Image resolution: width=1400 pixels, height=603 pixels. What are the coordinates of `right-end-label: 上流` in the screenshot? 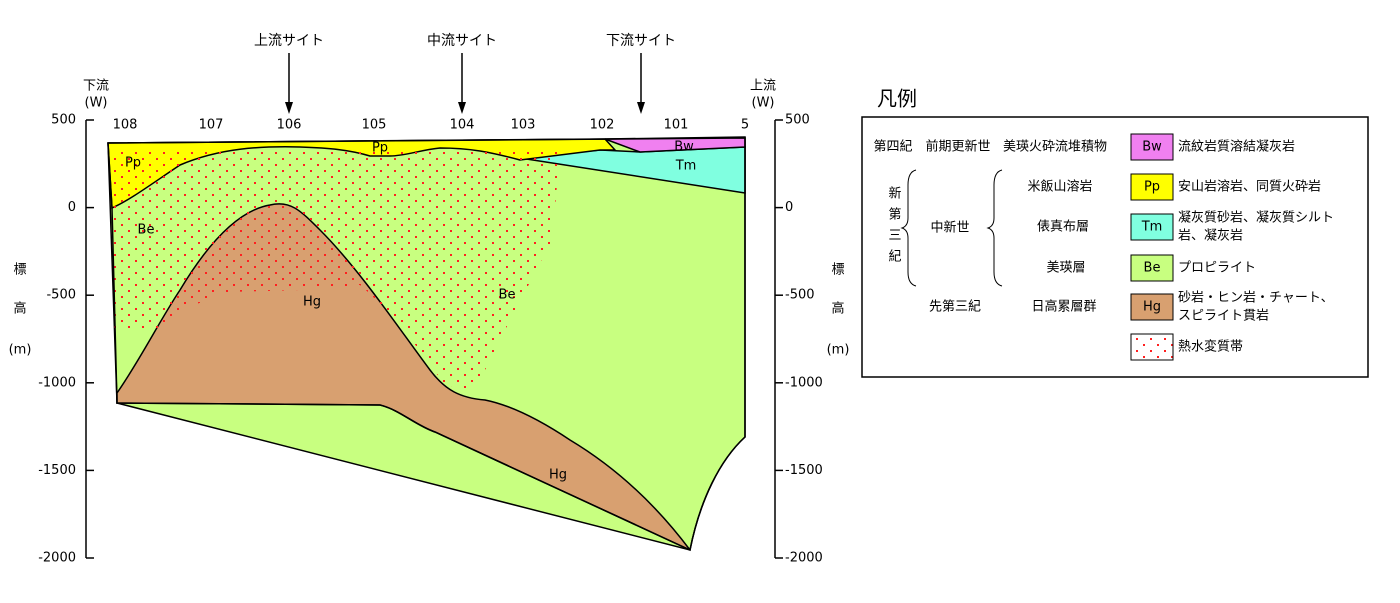 It's located at (763, 86).